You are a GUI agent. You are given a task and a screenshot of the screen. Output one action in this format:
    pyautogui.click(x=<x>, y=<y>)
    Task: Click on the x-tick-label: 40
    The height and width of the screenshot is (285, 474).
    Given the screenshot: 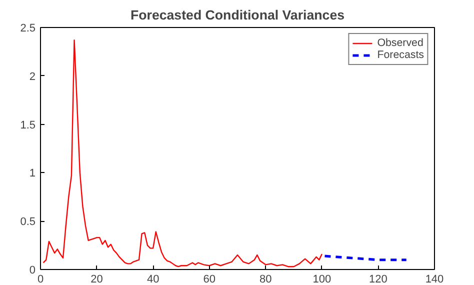 What is the action you would take?
    pyautogui.click(x=153, y=279)
    